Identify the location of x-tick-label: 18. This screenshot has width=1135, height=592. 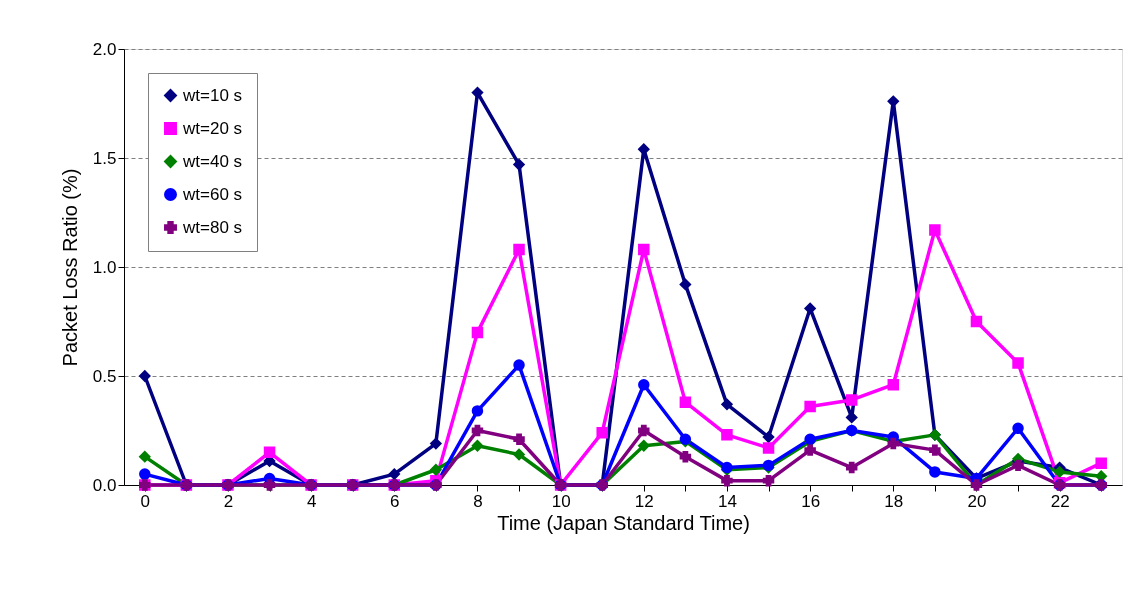
(894, 501).